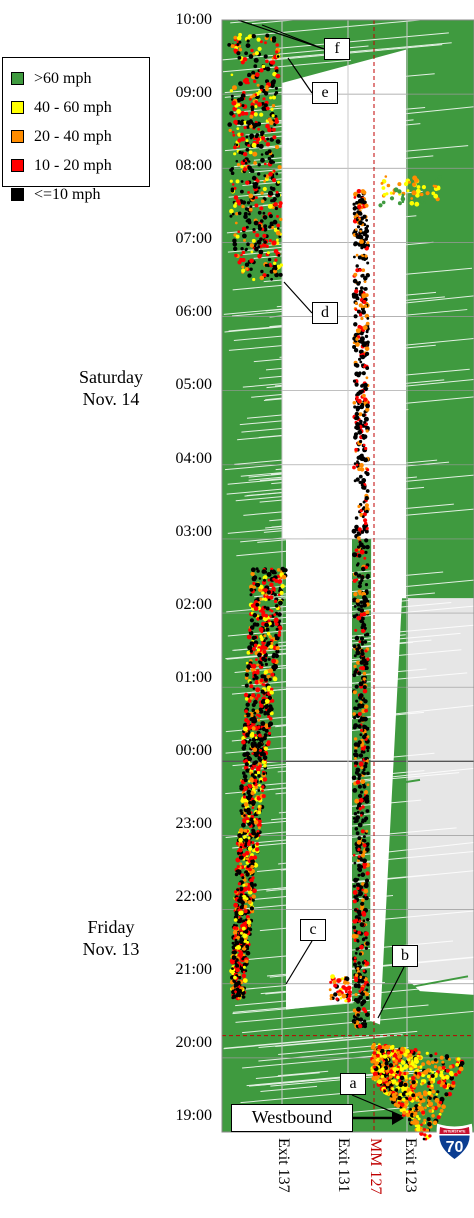  What do you see at coordinates (73, 165) in the screenshot?
I see `legend-label: 10 - 20 mph` at bounding box center [73, 165].